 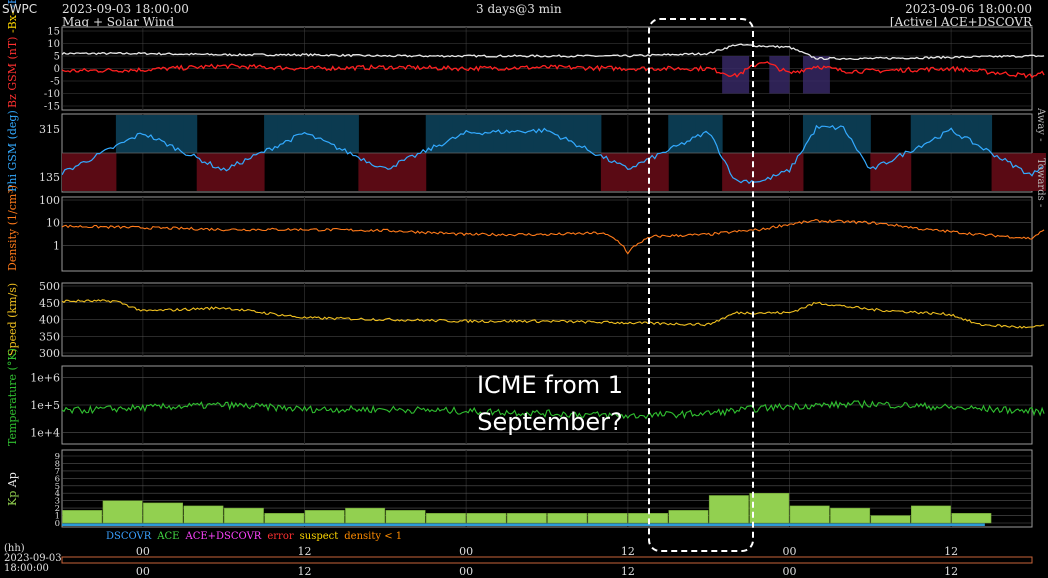 I want to click on p3-ytick-0: 100, so click(x=49, y=200).